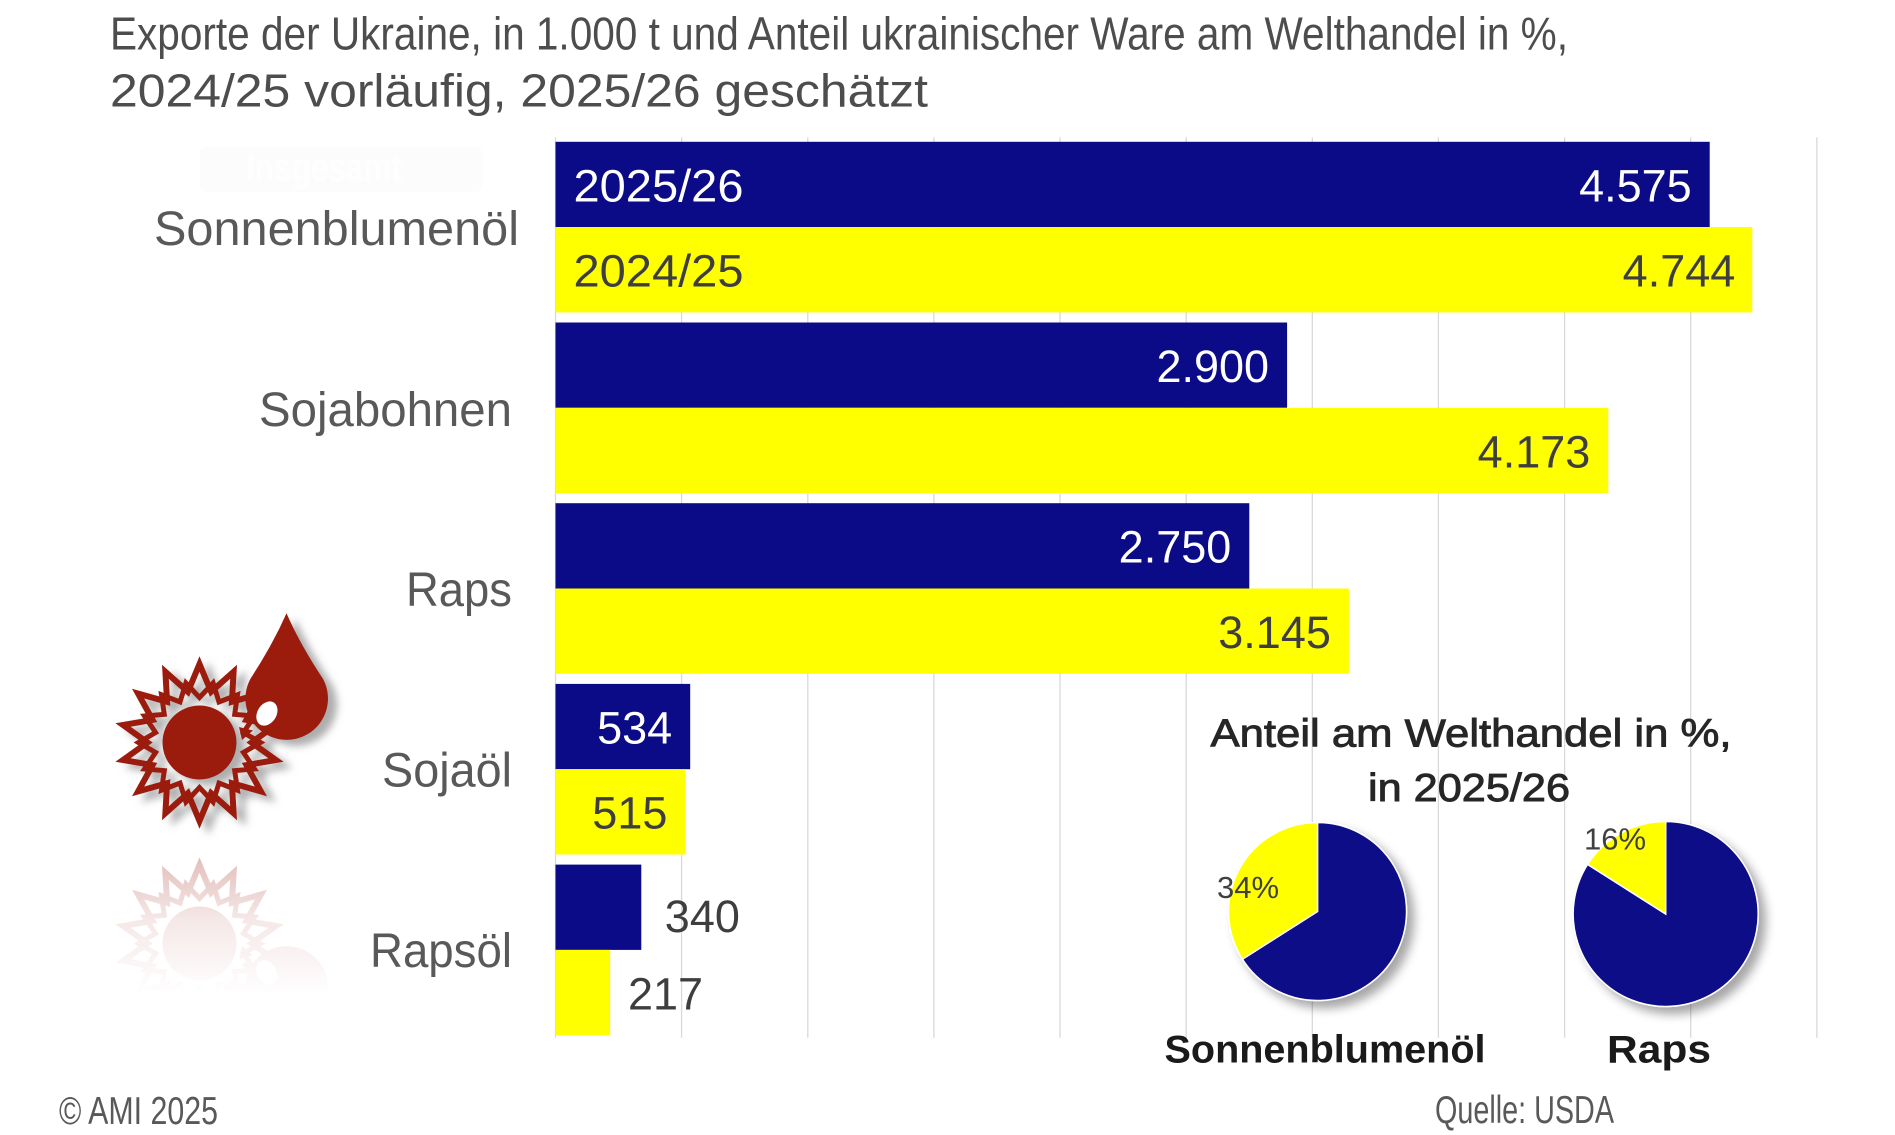 Image resolution: width=1895 pixels, height=1135 pixels. I want to click on svg-text: Anteil am Welthandel in %,, so click(1471, 734).